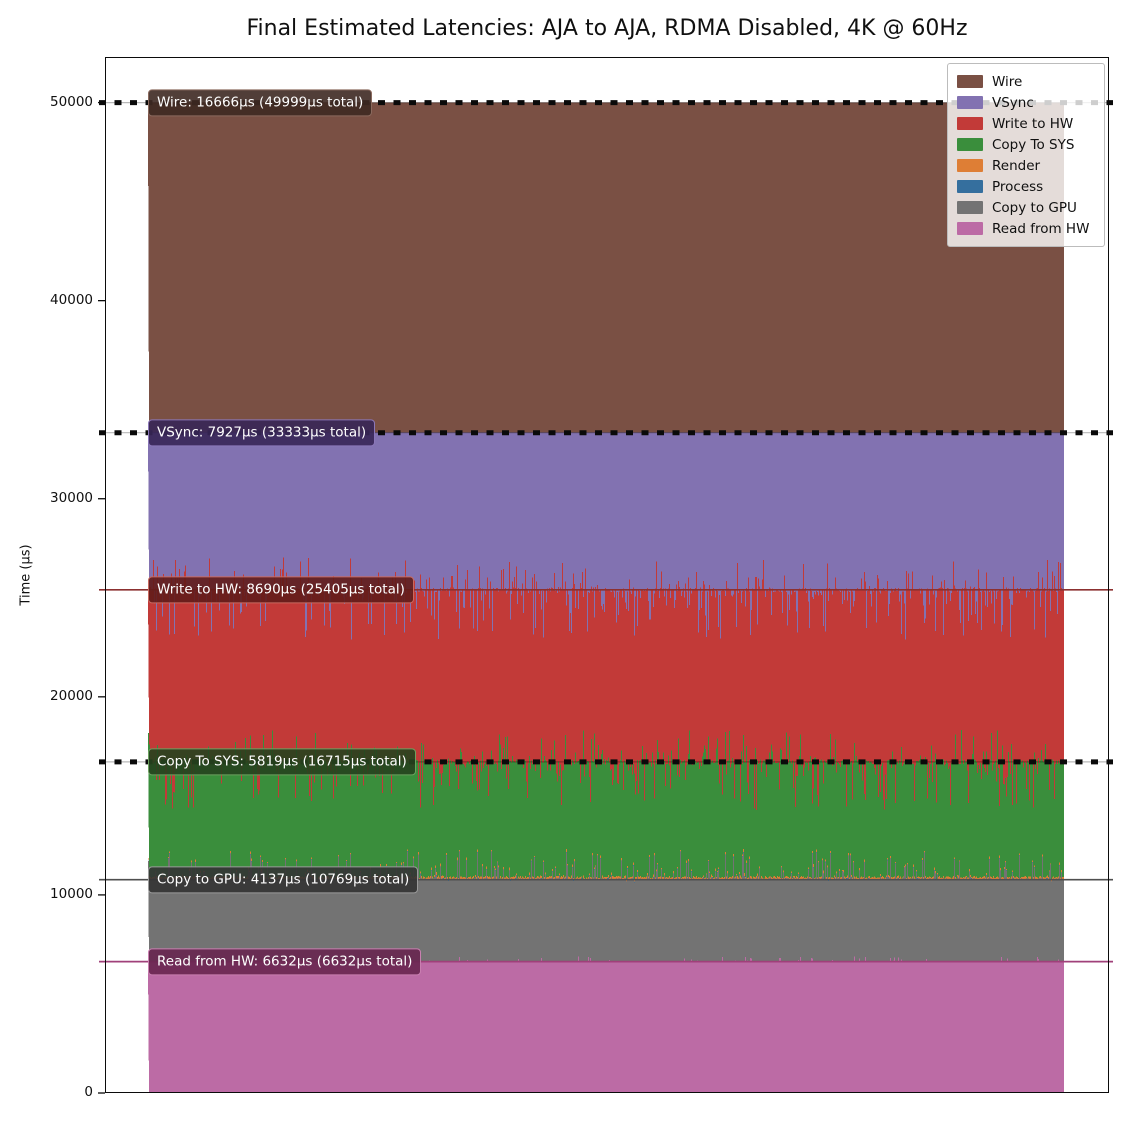 The height and width of the screenshot is (1131, 1139). Describe the element at coordinates (970, 186) in the screenshot. I see `legend-swatch-process` at that location.